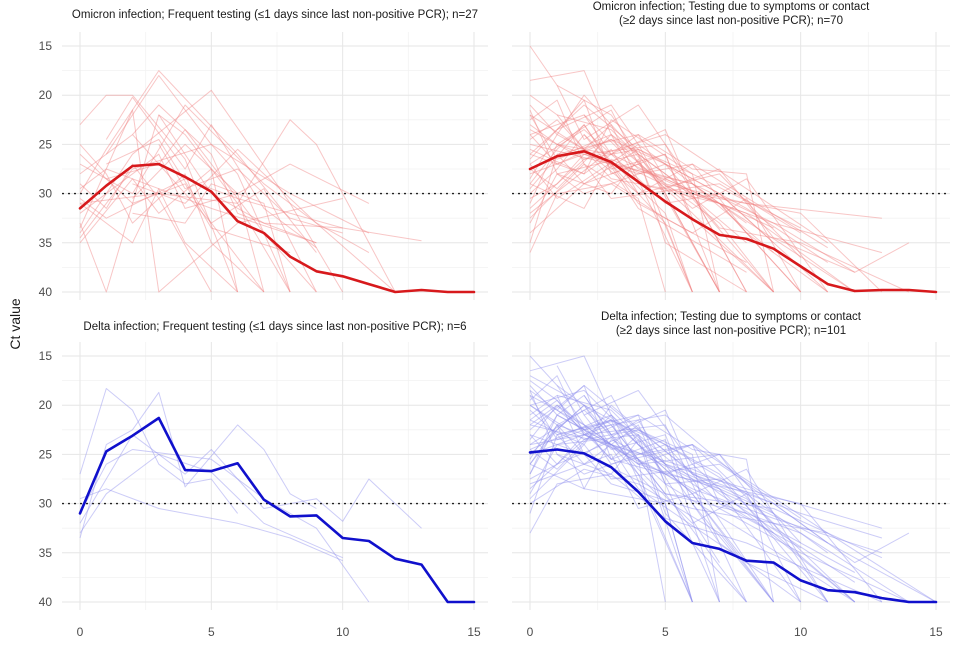 The width and height of the screenshot is (958, 648). I want to click on individual-traces, so click(250, 181).